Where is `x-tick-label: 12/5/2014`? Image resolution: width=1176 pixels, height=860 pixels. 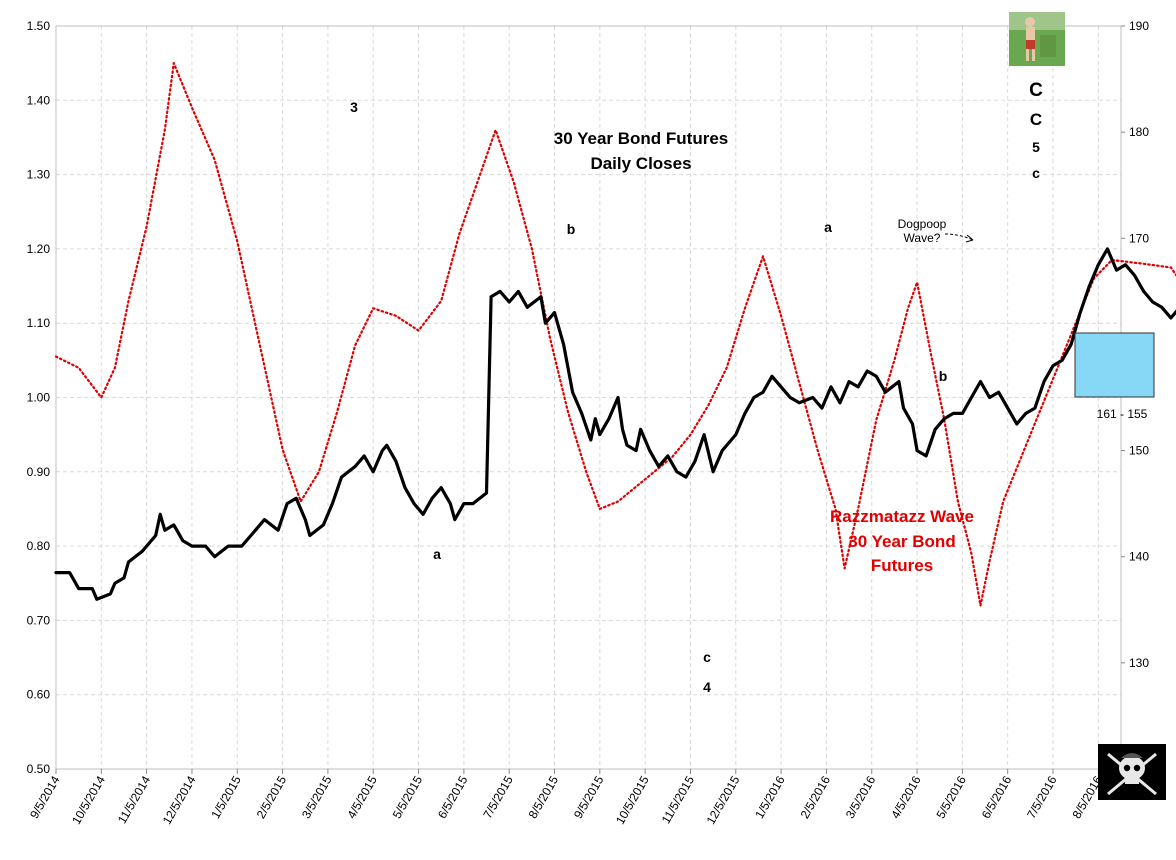
x-tick-label: 12/5/2014 is located at coordinates (179, 800).